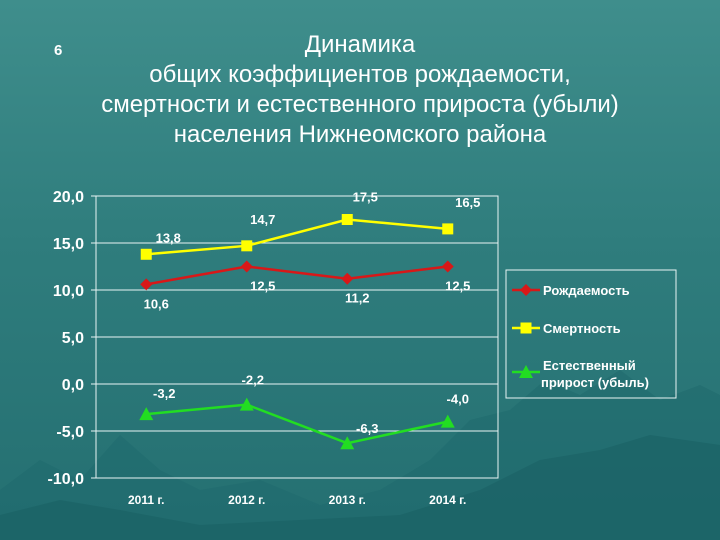 The image size is (720, 540). What do you see at coordinates (360, 134) in the screenshot?
I see `title-line: населения Нижнеомского района` at bounding box center [360, 134].